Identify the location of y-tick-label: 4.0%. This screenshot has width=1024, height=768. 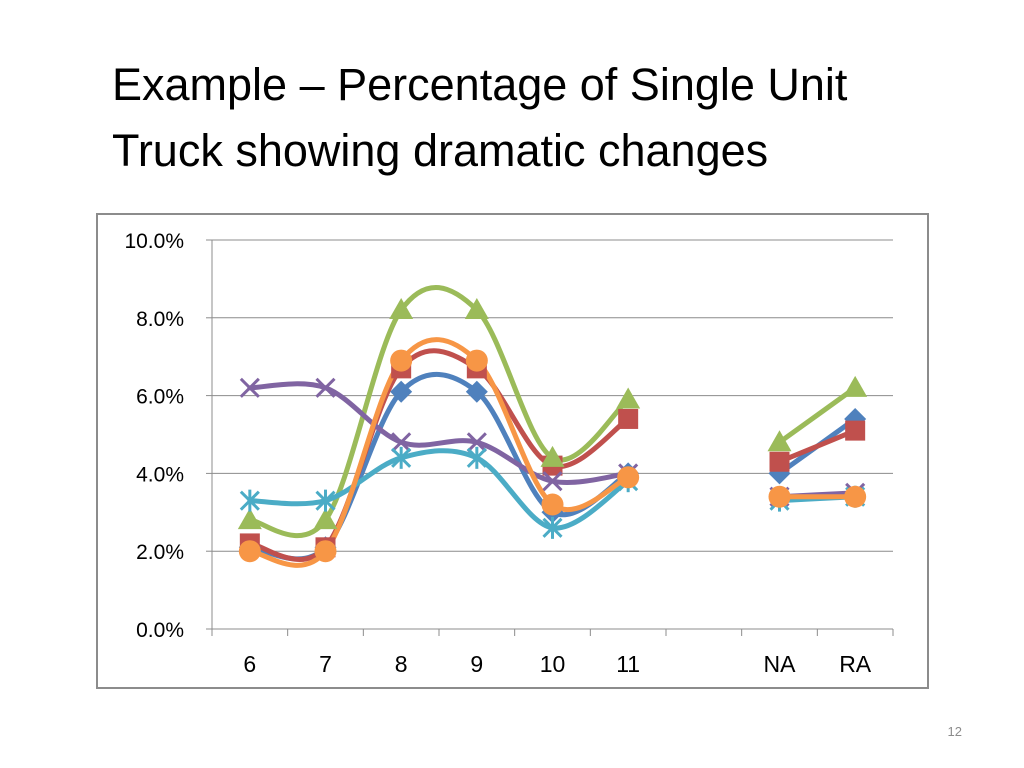
(160, 474).